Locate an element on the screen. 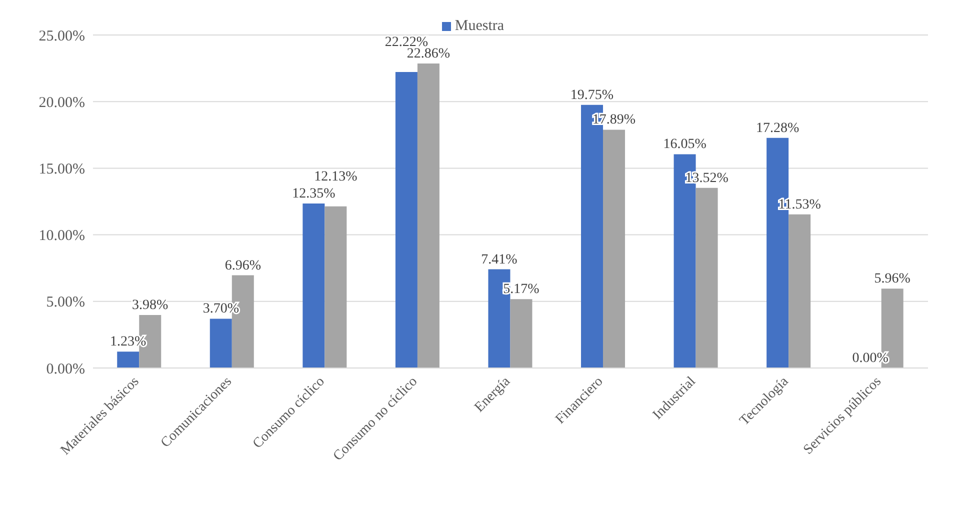 The width and height of the screenshot is (959, 527). data-label: 1.23% is located at coordinates (128, 342).